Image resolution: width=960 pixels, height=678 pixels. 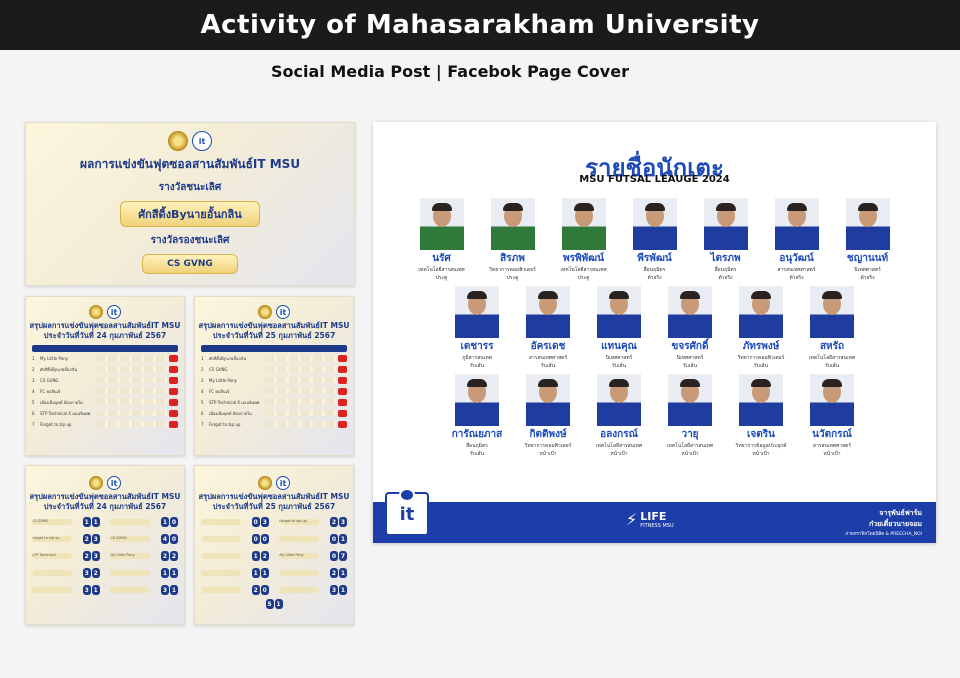 What do you see at coordinates (477, 416) in the screenshot?
I see `player-card: การัณยภาส สื่อนฤมิตร รับเส้น` at bounding box center [477, 416].